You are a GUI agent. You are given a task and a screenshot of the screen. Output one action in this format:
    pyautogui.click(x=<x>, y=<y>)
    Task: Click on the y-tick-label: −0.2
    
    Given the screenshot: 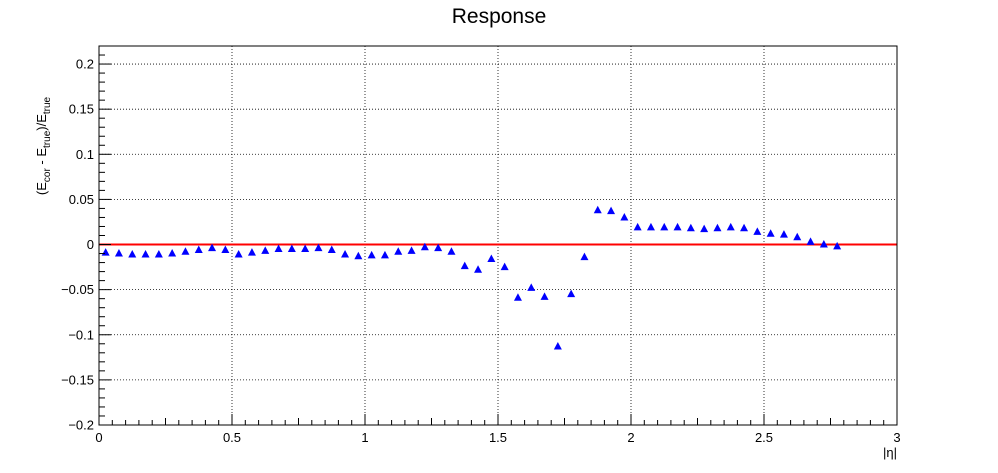 What is the action you would take?
    pyautogui.click(x=81, y=425)
    